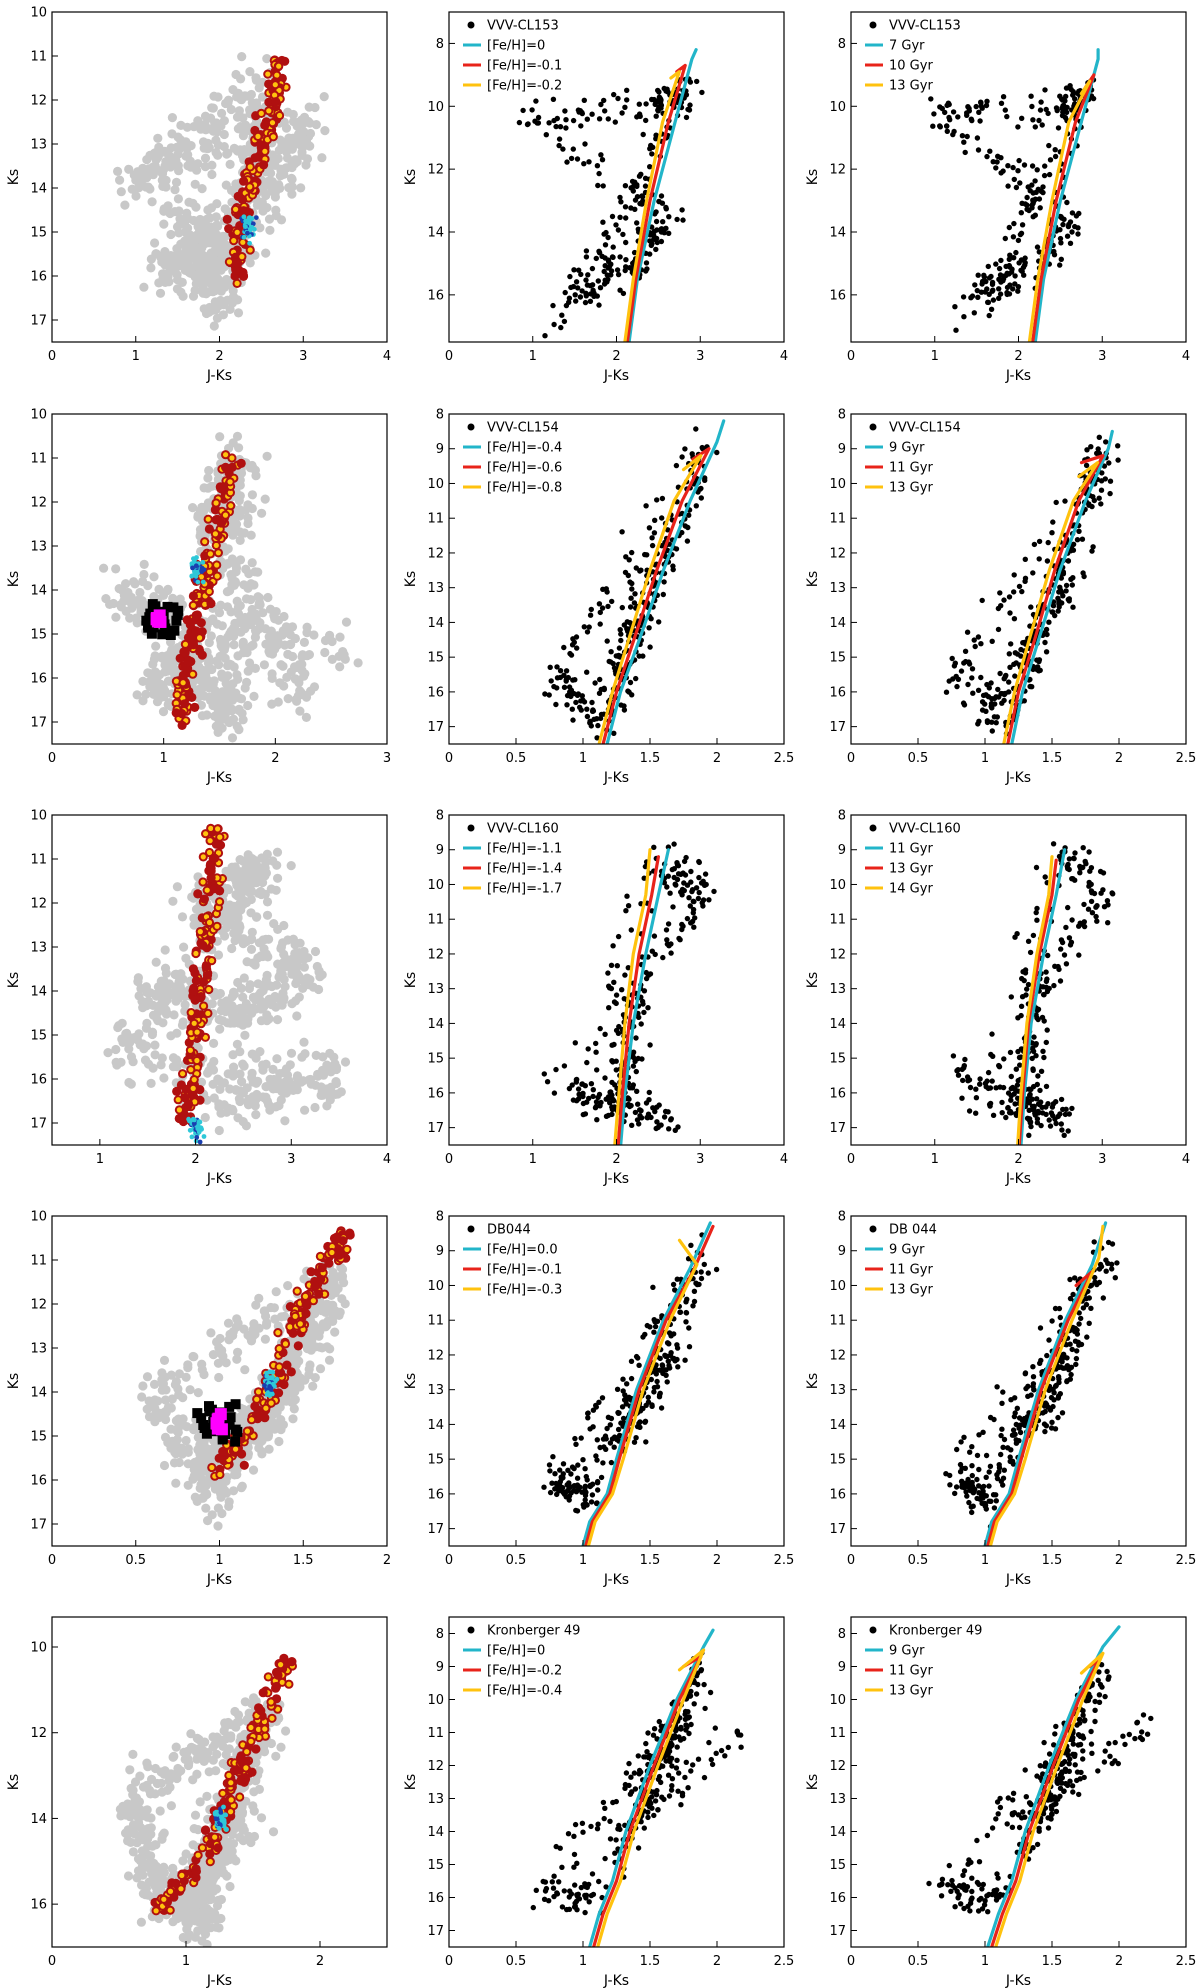  What do you see at coordinates (198, 570) in the screenshot?
I see `density-peak` at bounding box center [198, 570].